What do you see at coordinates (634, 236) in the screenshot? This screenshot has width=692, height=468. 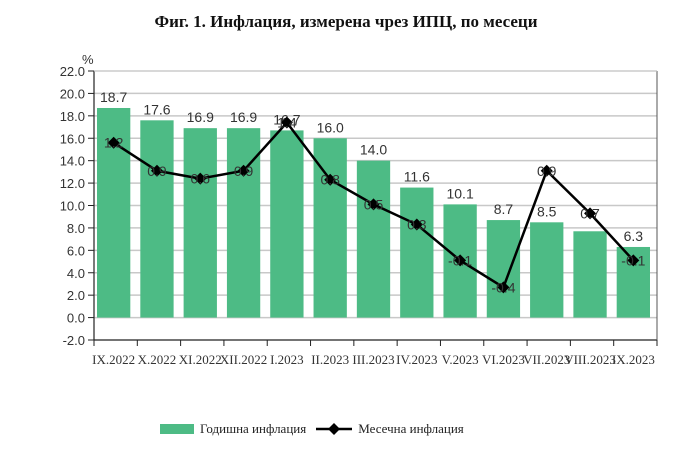 I see `bar-value-label: 6.3` at bounding box center [634, 236].